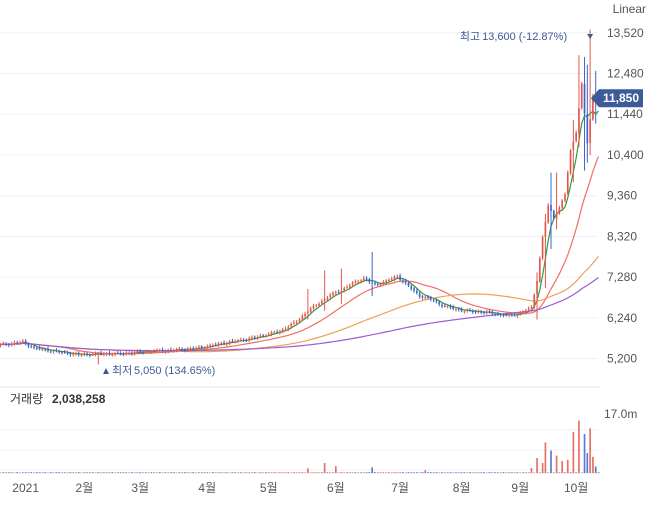 Image resolution: width=652 pixels, height=509 pixels. What do you see at coordinates (269, 488) in the screenshot?
I see `time-tick-label: 5월` at bounding box center [269, 488].